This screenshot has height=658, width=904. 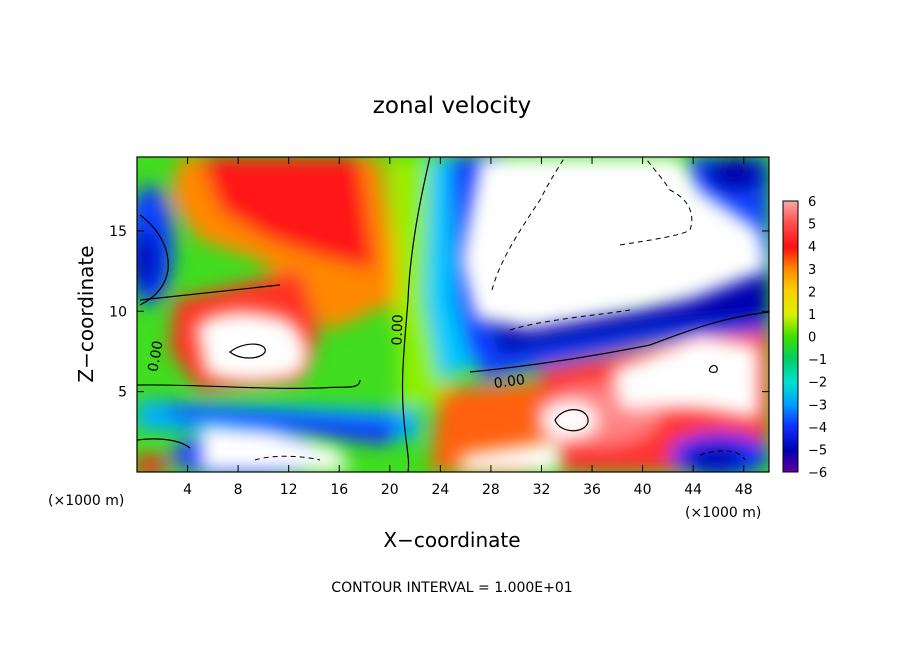 What do you see at coordinates (812, 292) in the screenshot?
I see `colorbar-tick-label: 2` at bounding box center [812, 292].